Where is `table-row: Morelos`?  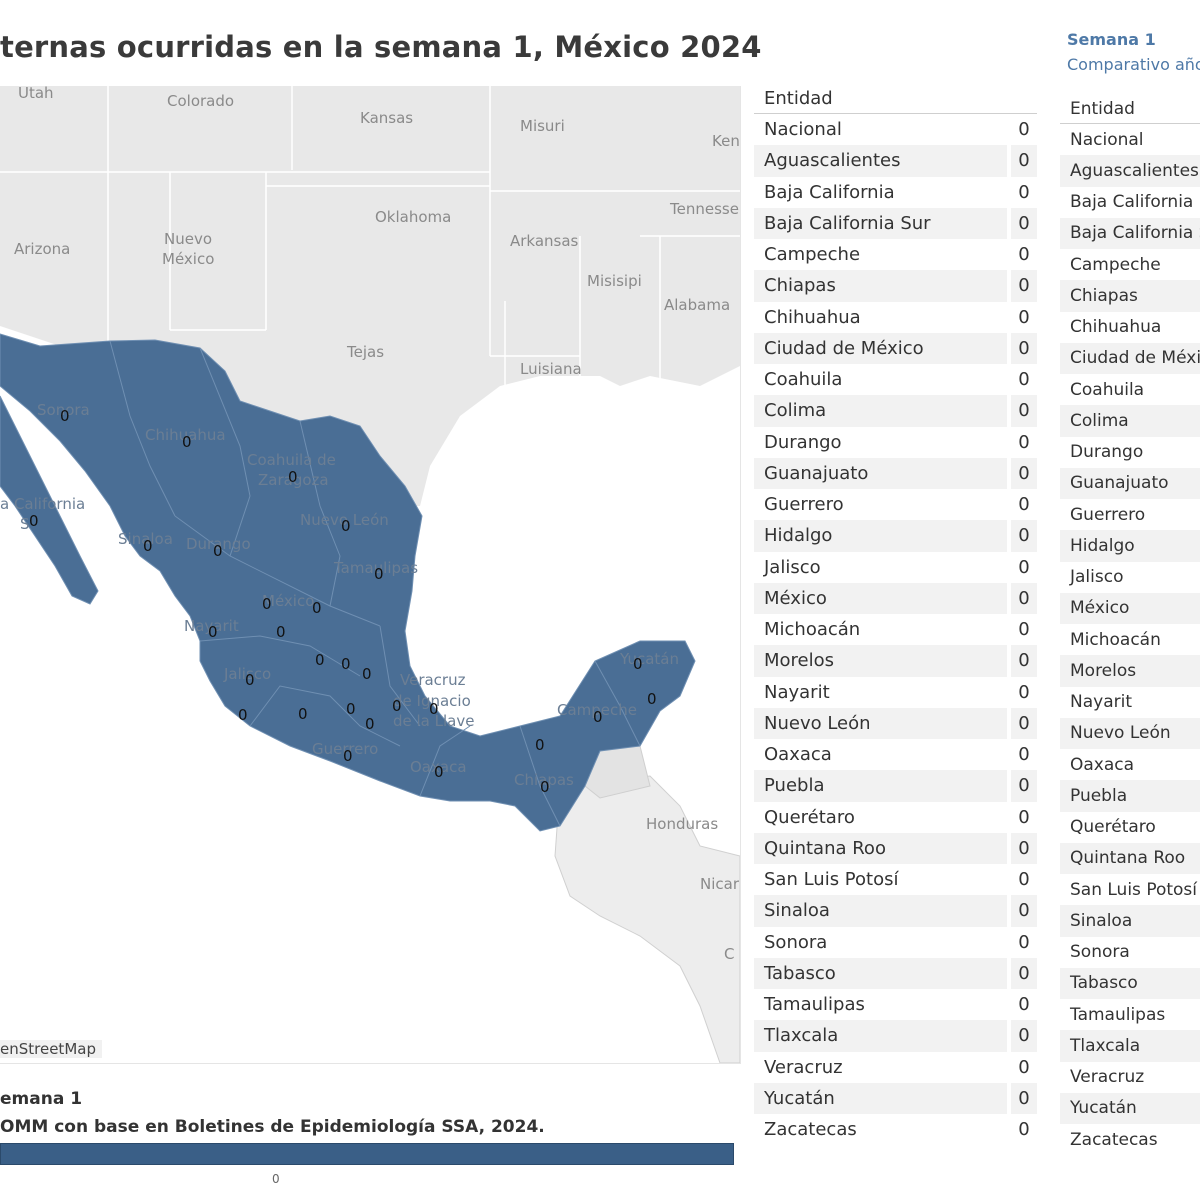
table-row: Morelos is located at coordinates (1130, 671).